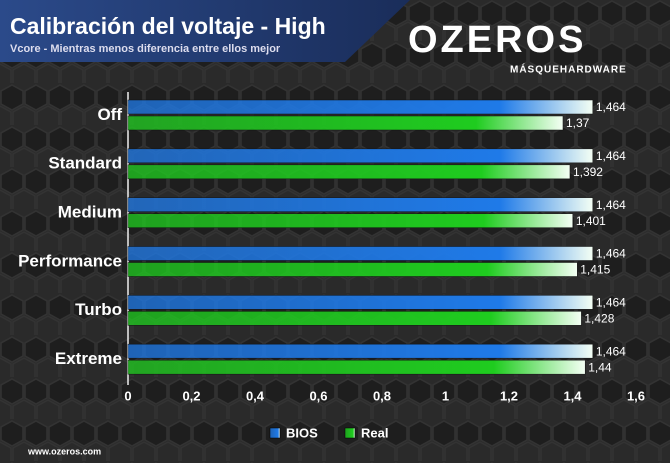  Describe the element at coordinates (127, 395) in the screenshot. I see `x-tick-label: 0` at that location.